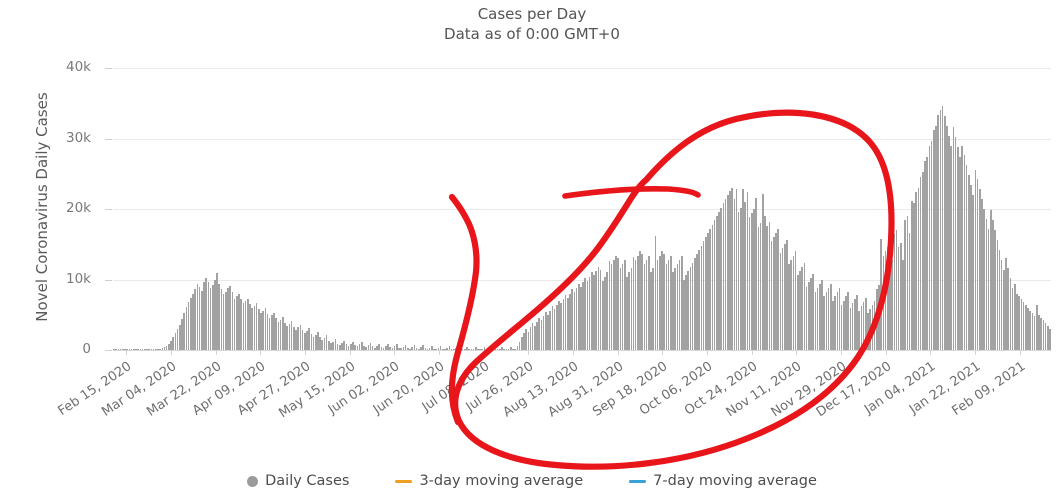 The width and height of the screenshot is (1064, 489). I want to click on legend-item: Daily Cases, so click(298, 481).